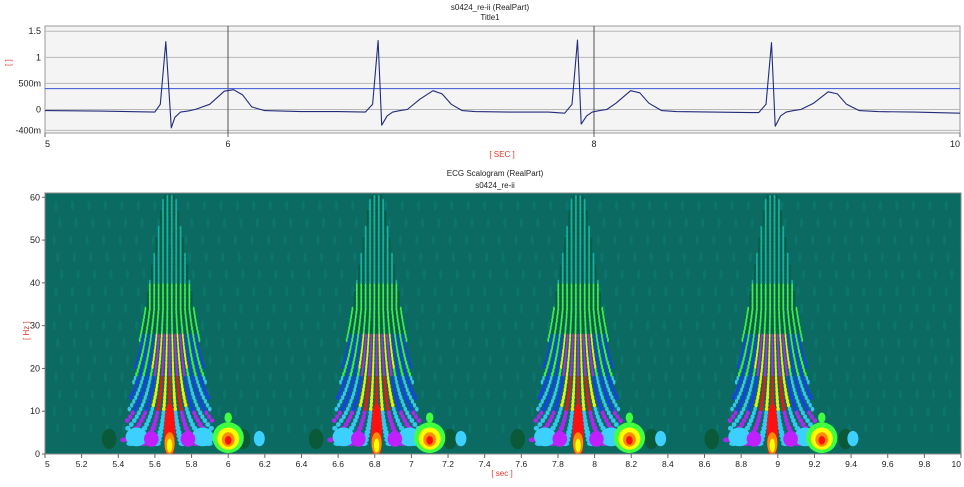 The image size is (964, 487). Describe the element at coordinates (578, 445) in the screenshot. I see `scalogram-r-peak-core` at that location.